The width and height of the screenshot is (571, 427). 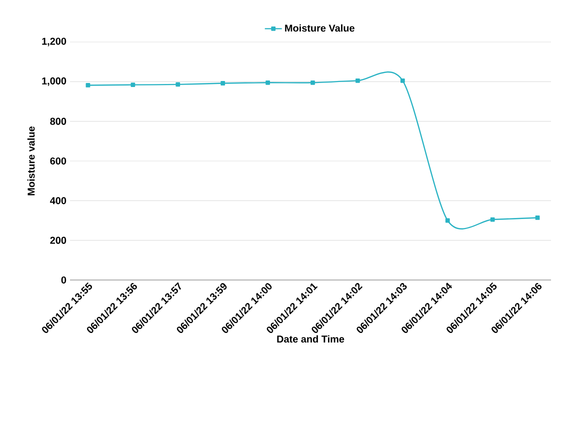 I want to click on x-axis-title: Date and Time, so click(x=310, y=339).